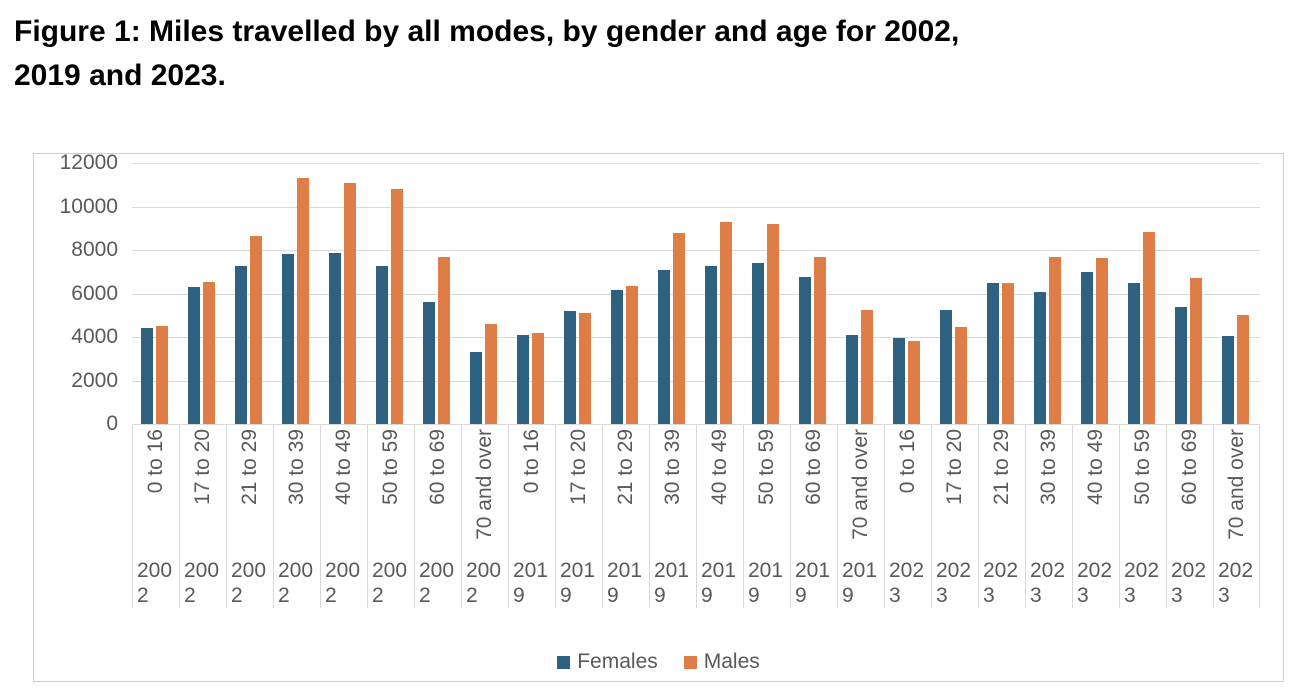 The width and height of the screenshot is (1306, 700). I want to click on x-axis-cell: 50 to 59 2019, so click(766, 516).